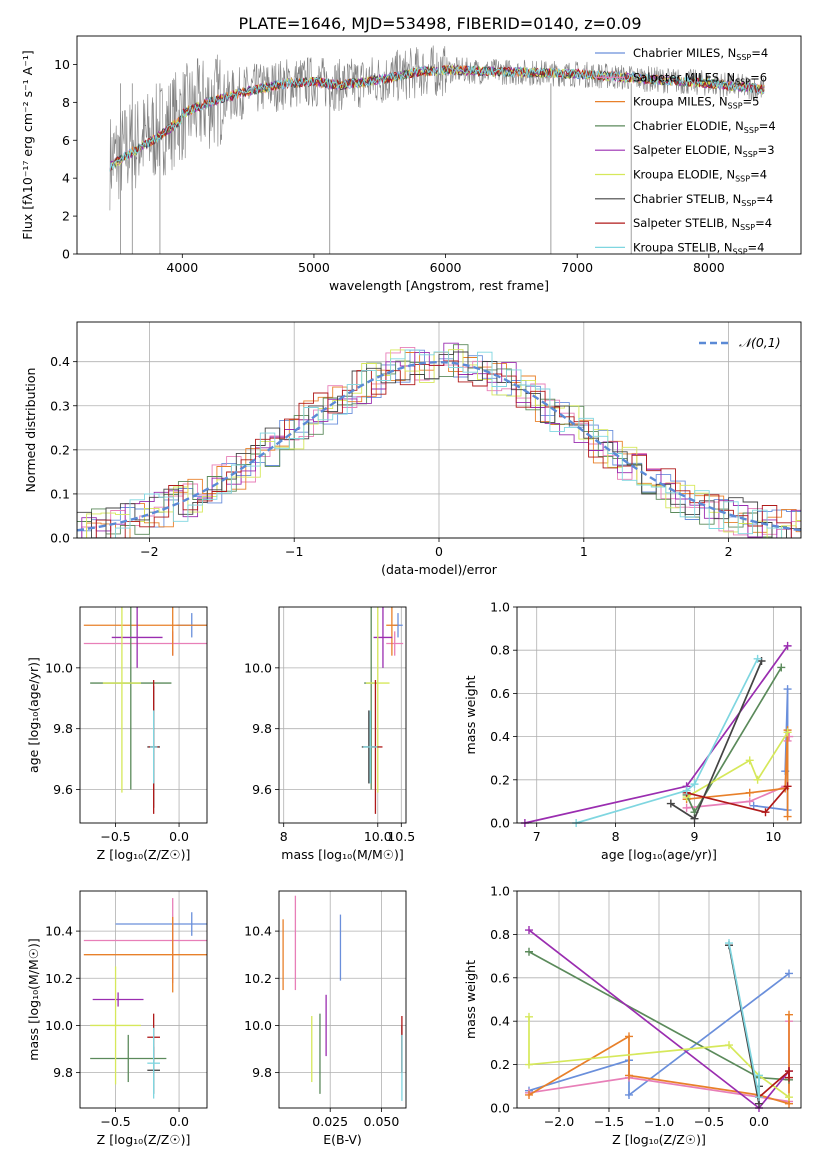 The image size is (819, 1170). I want to click on legend-label: Chabrier STELIB, NSSP=4, so click(703, 200).